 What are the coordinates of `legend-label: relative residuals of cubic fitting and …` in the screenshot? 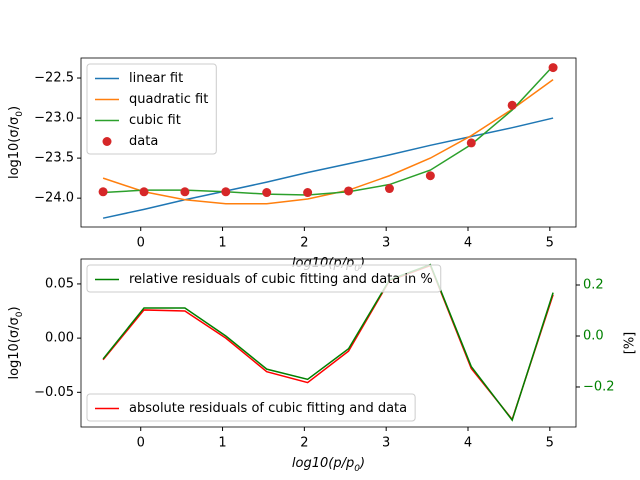 It's located at (281, 279).